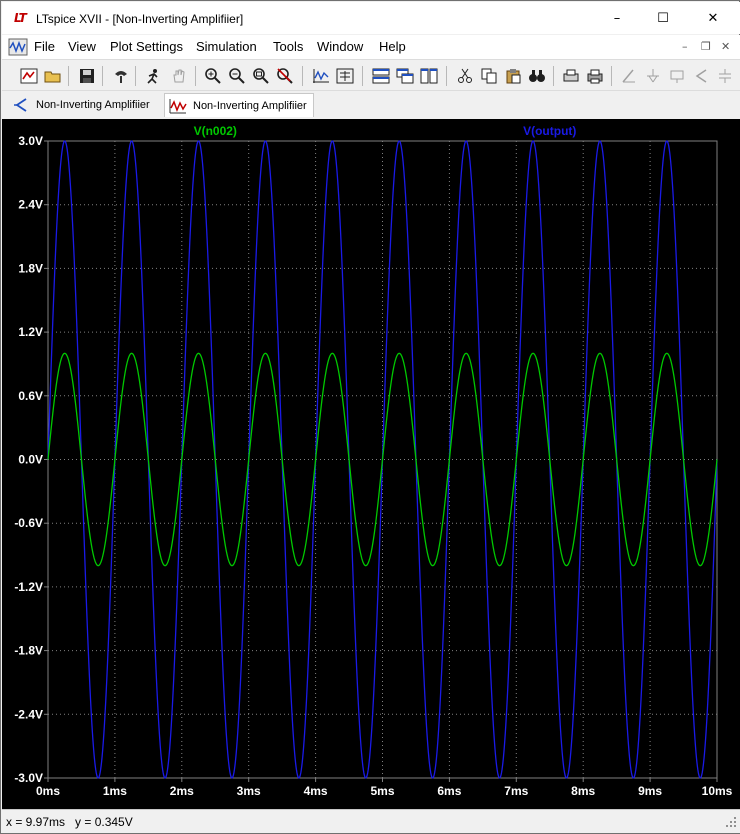  Describe the element at coordinates (701, 76) in the screenshot. I see `component-icon` at that location.